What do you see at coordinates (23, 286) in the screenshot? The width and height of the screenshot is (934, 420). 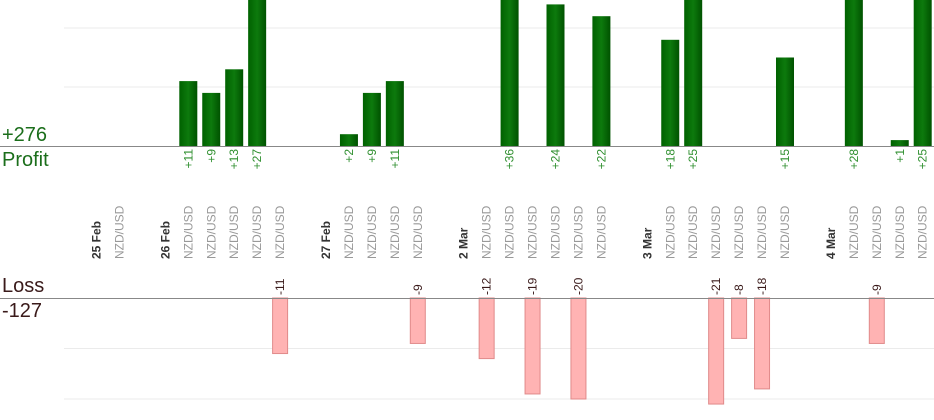 I see `loss-label: Loss` at bounding box center [23, 286].